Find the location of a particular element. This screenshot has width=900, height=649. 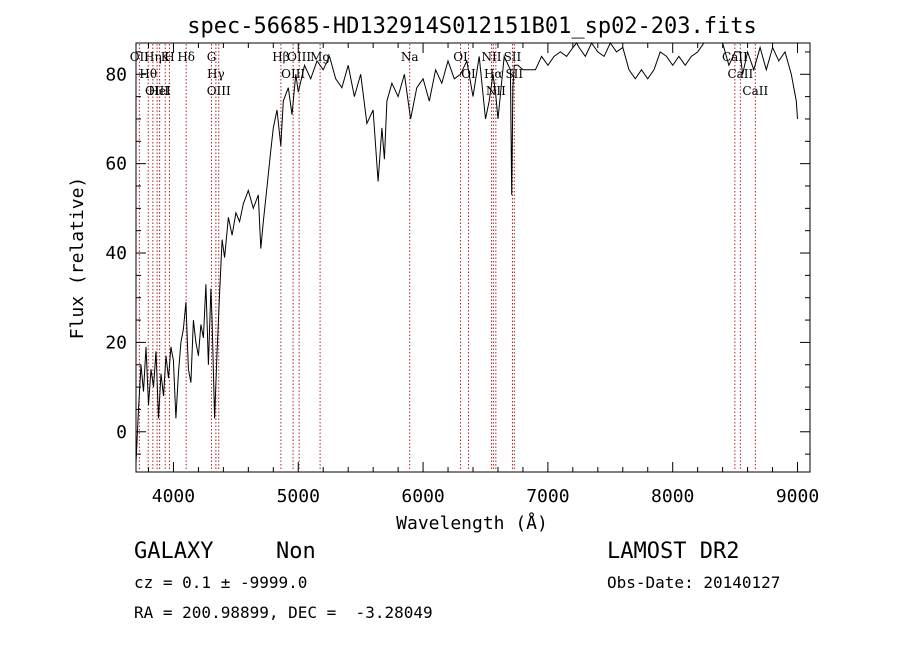

line-marker-label: NII is located at coordinates (491, 57).